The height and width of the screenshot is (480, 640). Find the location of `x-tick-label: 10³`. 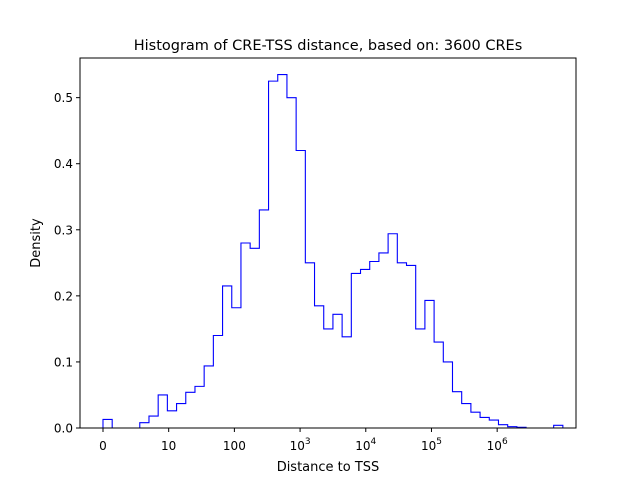

x-tick-label: 10³ is located at coordinates (300, 445).